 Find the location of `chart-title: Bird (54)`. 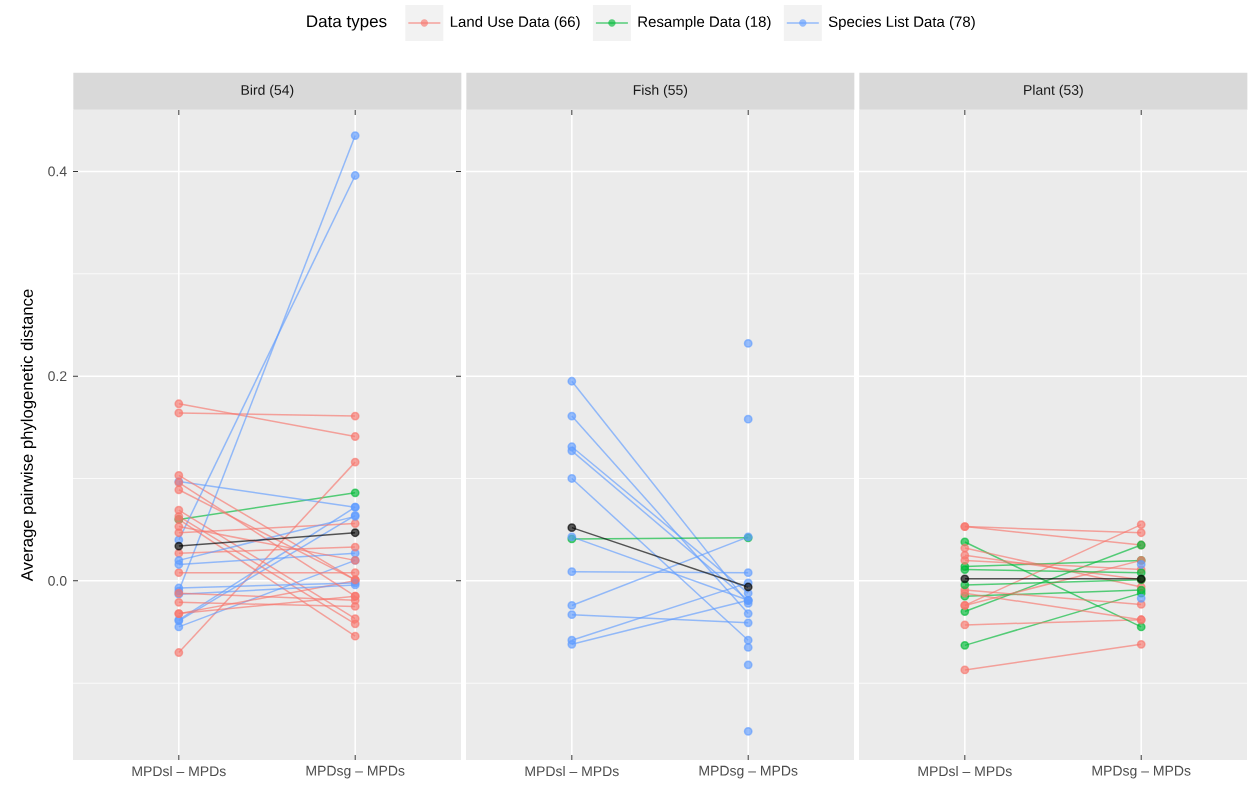

chart-title: Bird (54) is located at coordinates (267, 91).